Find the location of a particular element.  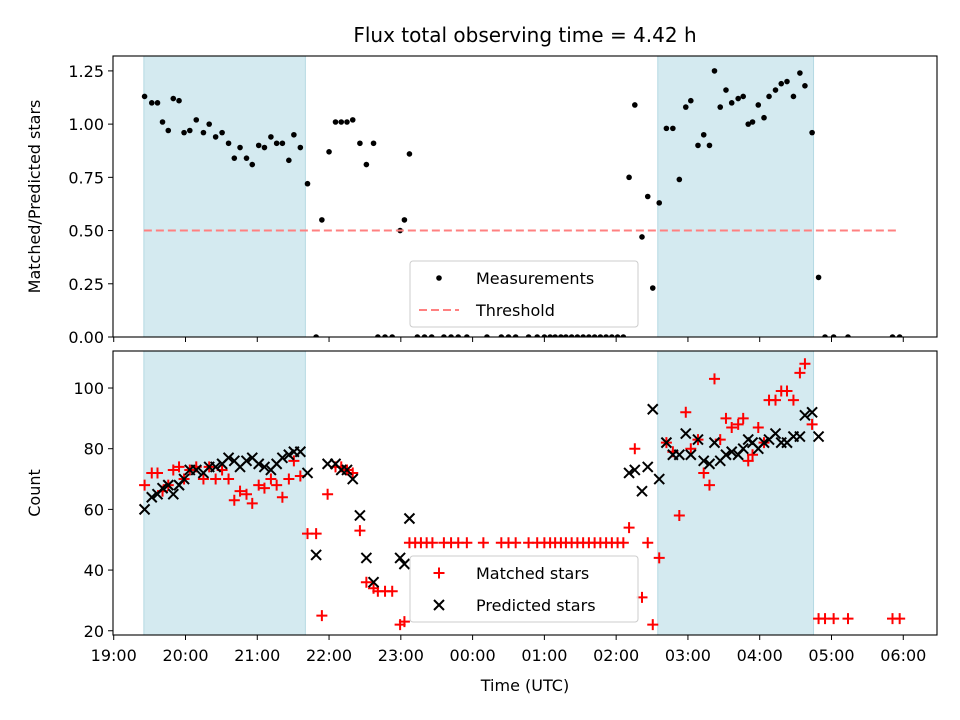

y-tick-label: 0.75 is located at coordinates (86, 177).